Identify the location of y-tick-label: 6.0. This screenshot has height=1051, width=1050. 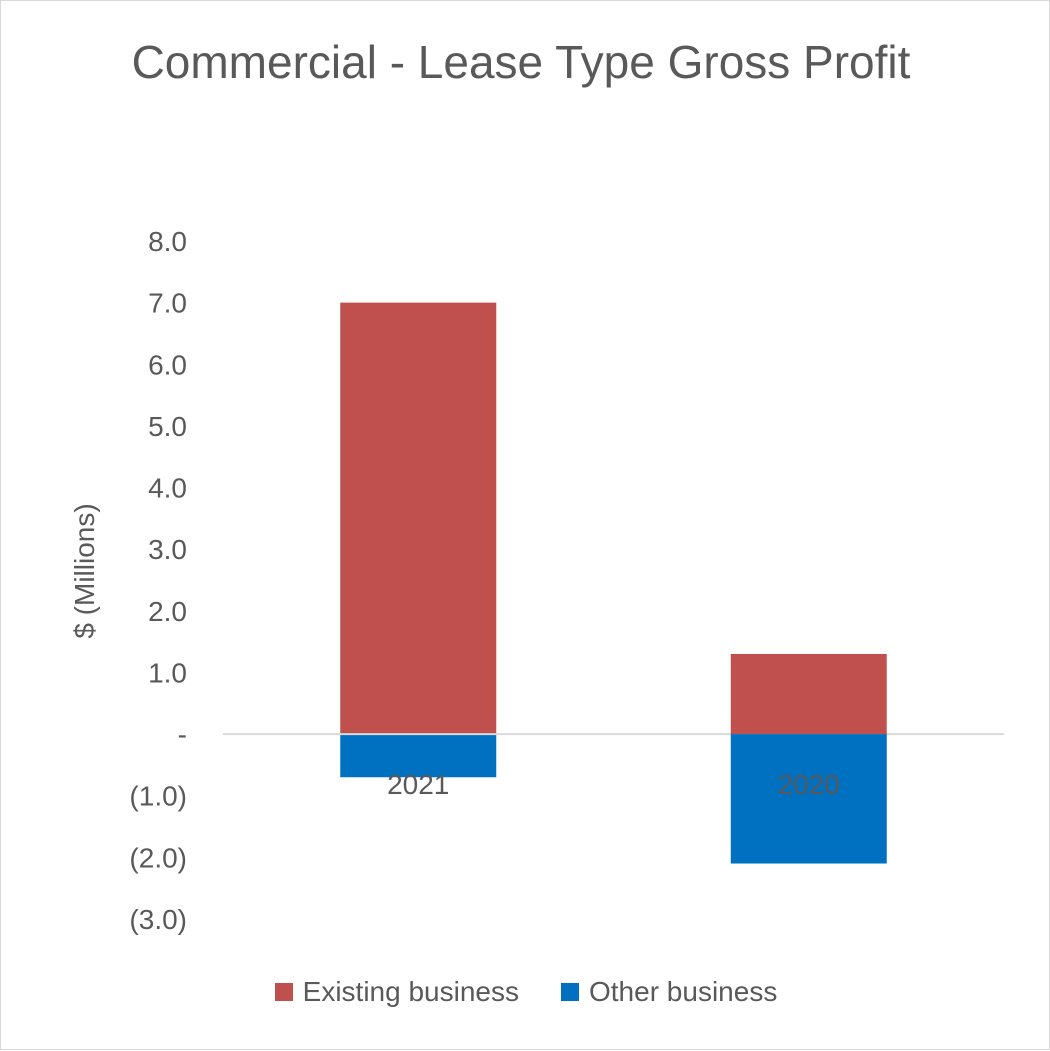
(167, 364).